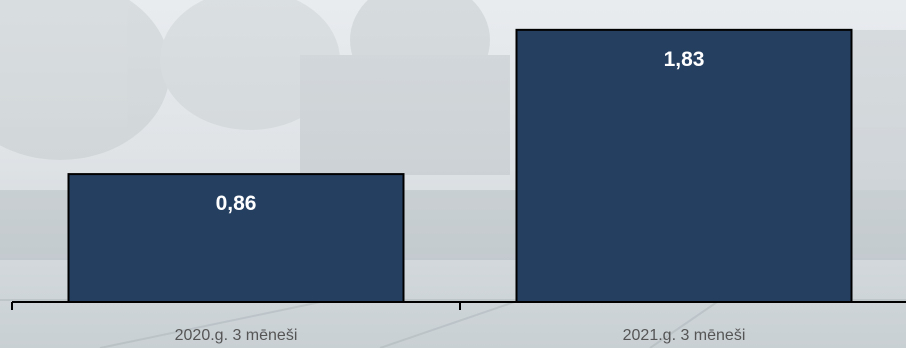 This screenshot has height=348, width=906. What do you see at coordinates (684, 59) in the screenshot?
I see `bar-value-label-2: 1,83` at bounding box center [684, 59].